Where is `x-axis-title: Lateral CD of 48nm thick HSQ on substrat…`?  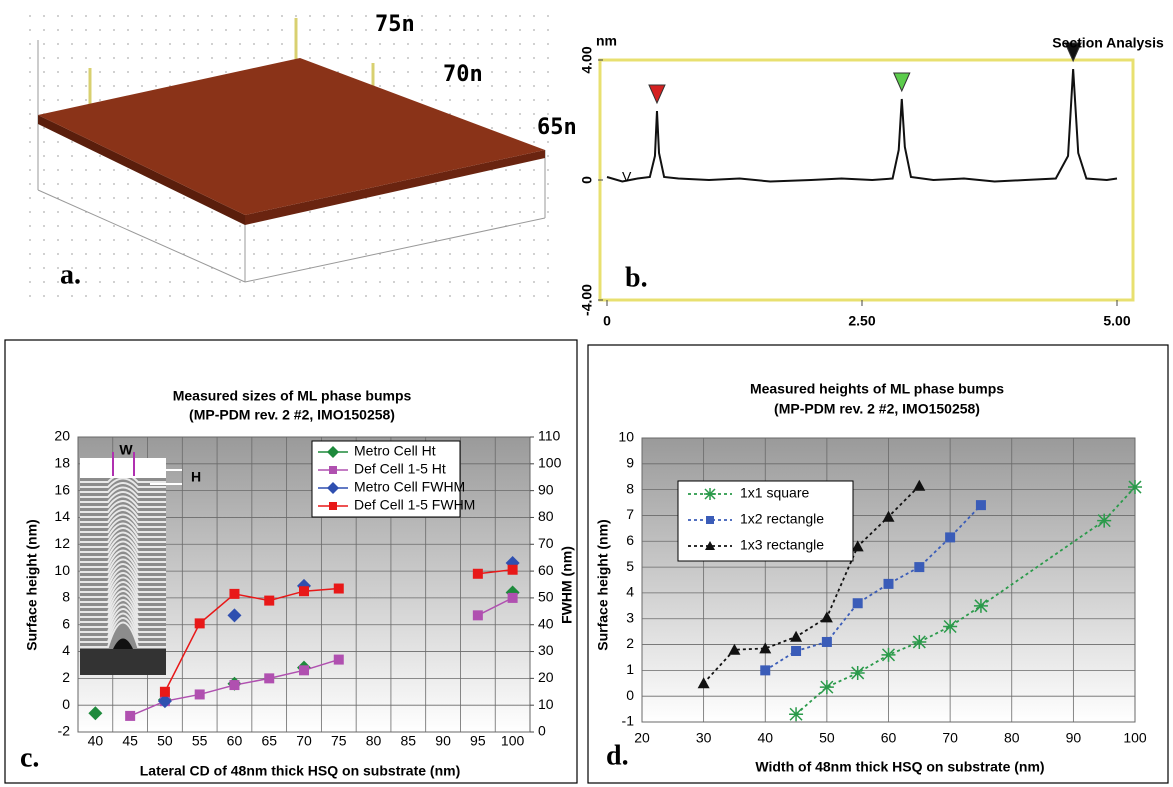 x-axis-title: Lateral CD of 48nm thick HSQ on substrat… is located at coordinates (300, 771).